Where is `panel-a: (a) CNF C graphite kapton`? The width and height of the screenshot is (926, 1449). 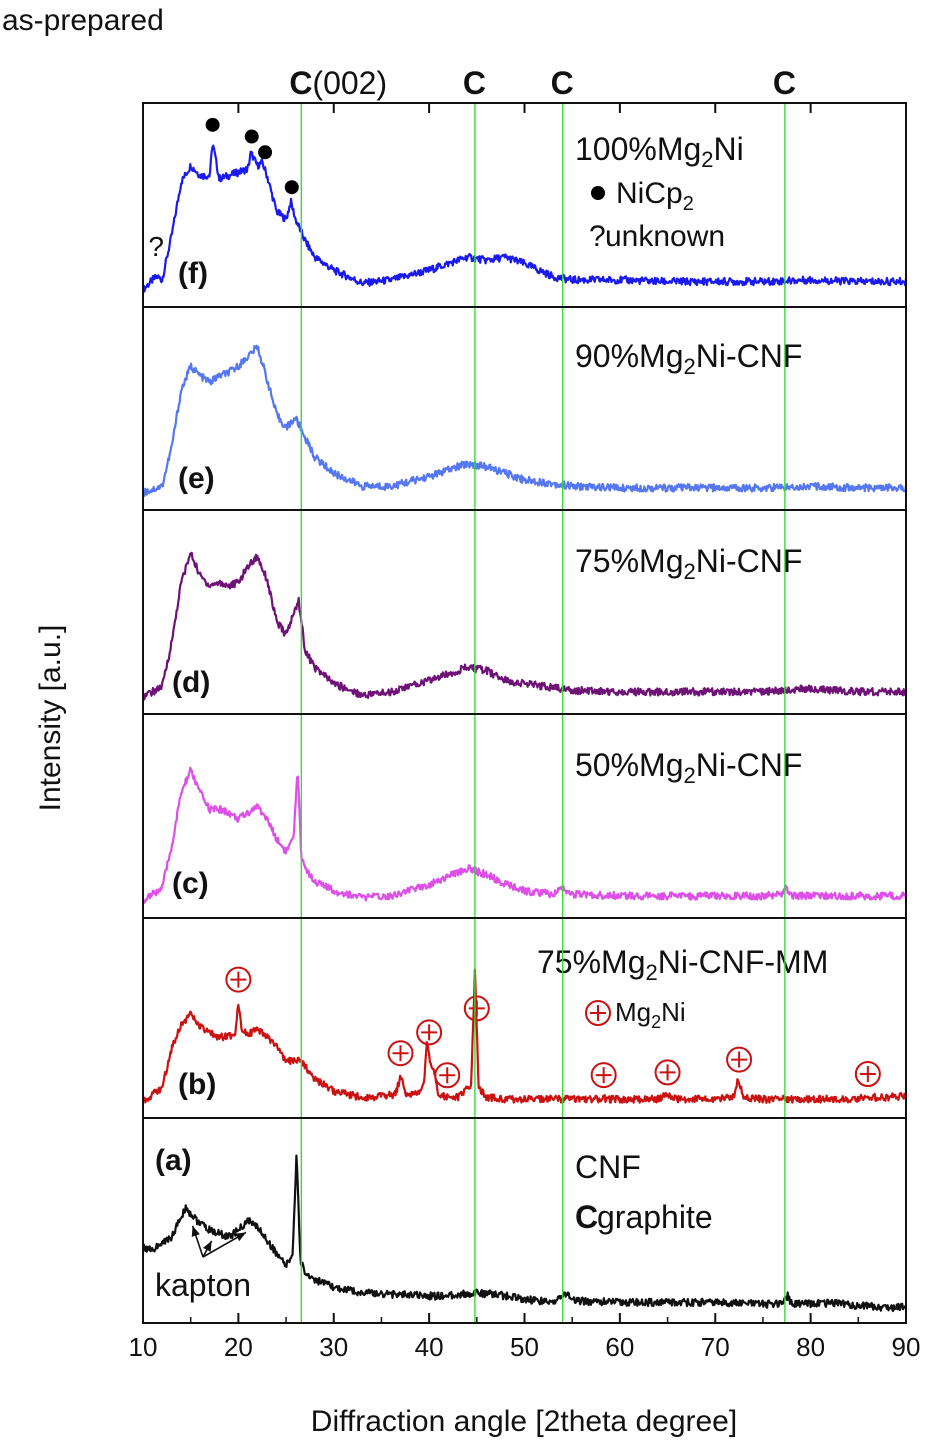
panel-a: (a) CNF C graphite kapton is located at coordinates (524, 1228).